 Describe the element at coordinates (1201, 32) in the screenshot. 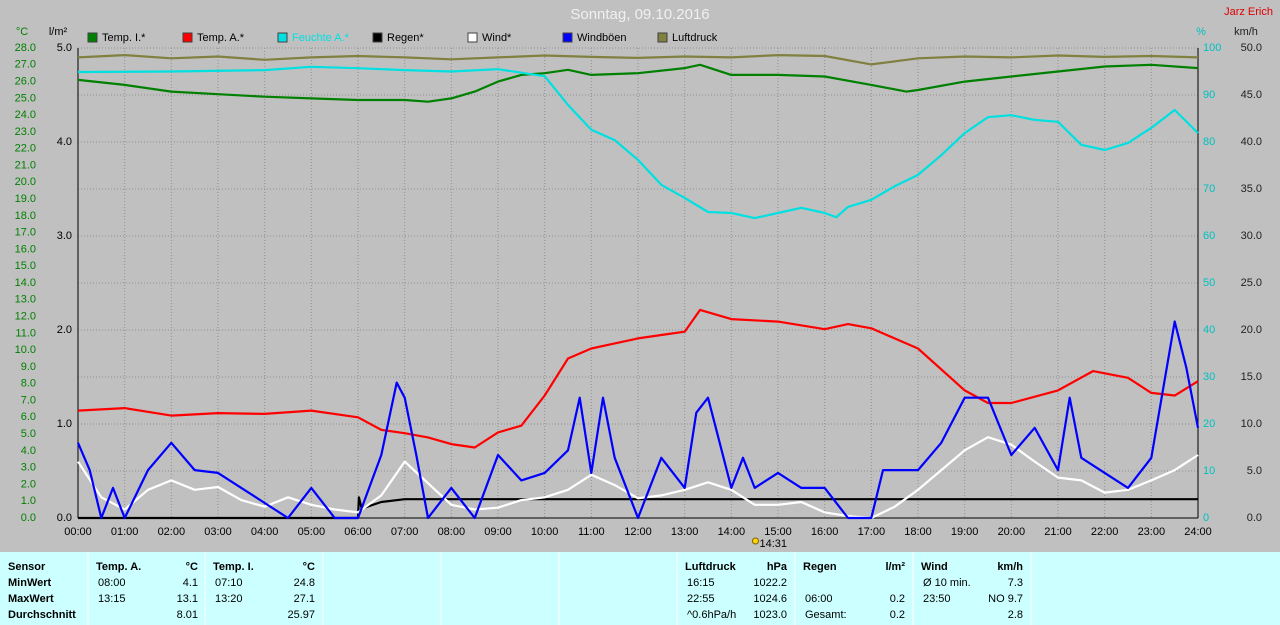

I see `y3-axis-unit: %` at that location.